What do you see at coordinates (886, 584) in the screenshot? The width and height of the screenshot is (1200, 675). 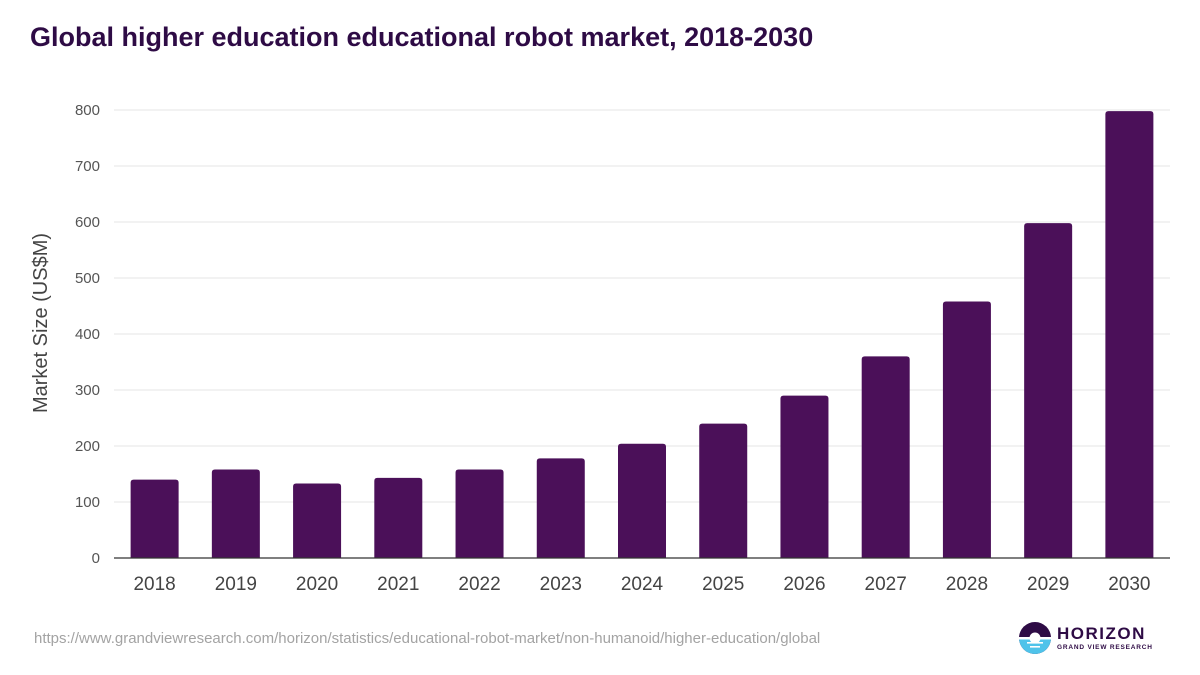 I see `x-tick-label: 2027` at bounding box center [886, 584].